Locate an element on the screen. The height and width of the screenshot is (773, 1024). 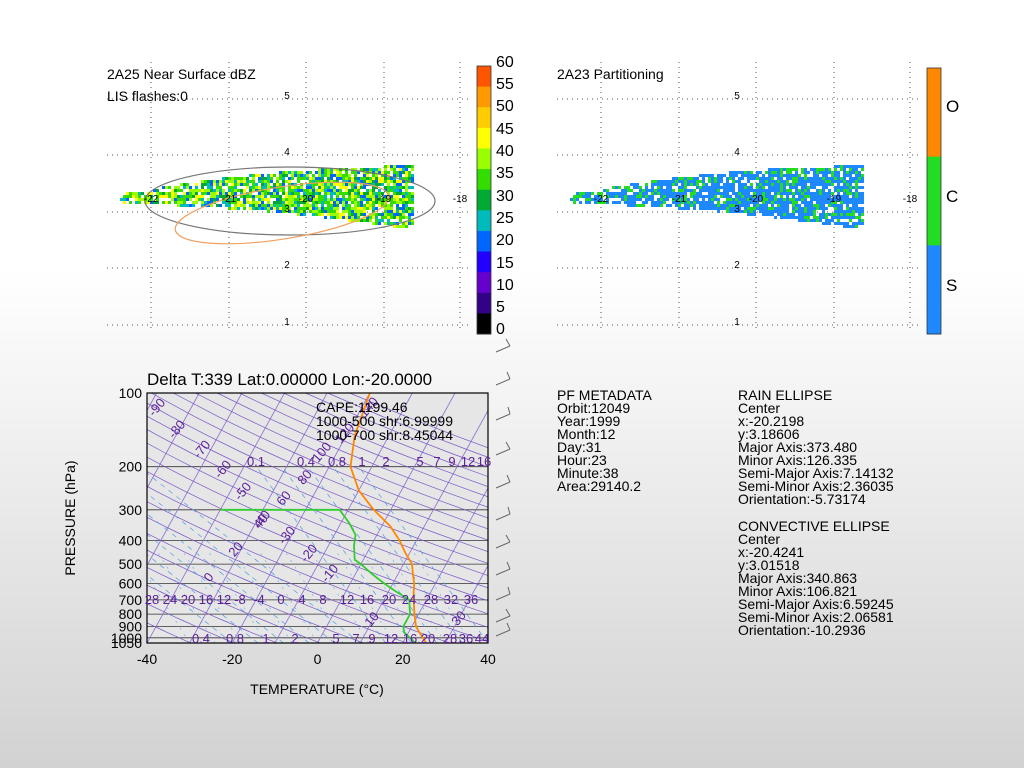
y-tick-label: 3 is located at coordinates (287, 209).